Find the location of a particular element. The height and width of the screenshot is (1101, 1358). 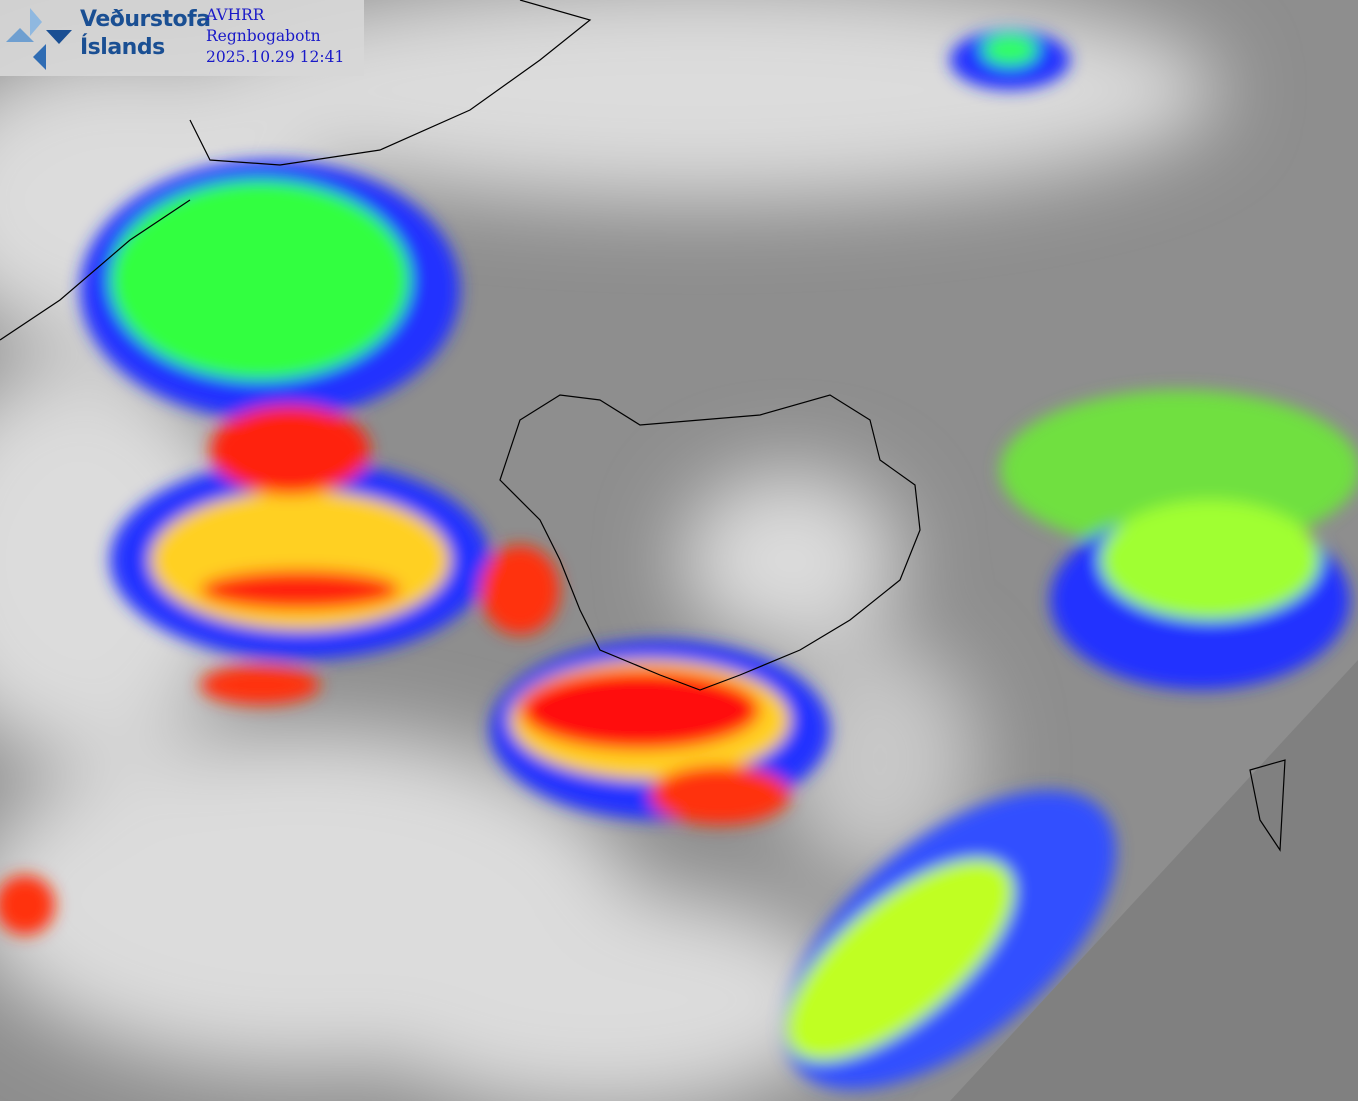

brand-line-1: Veðurstofa is located at coordinates (145, 19).